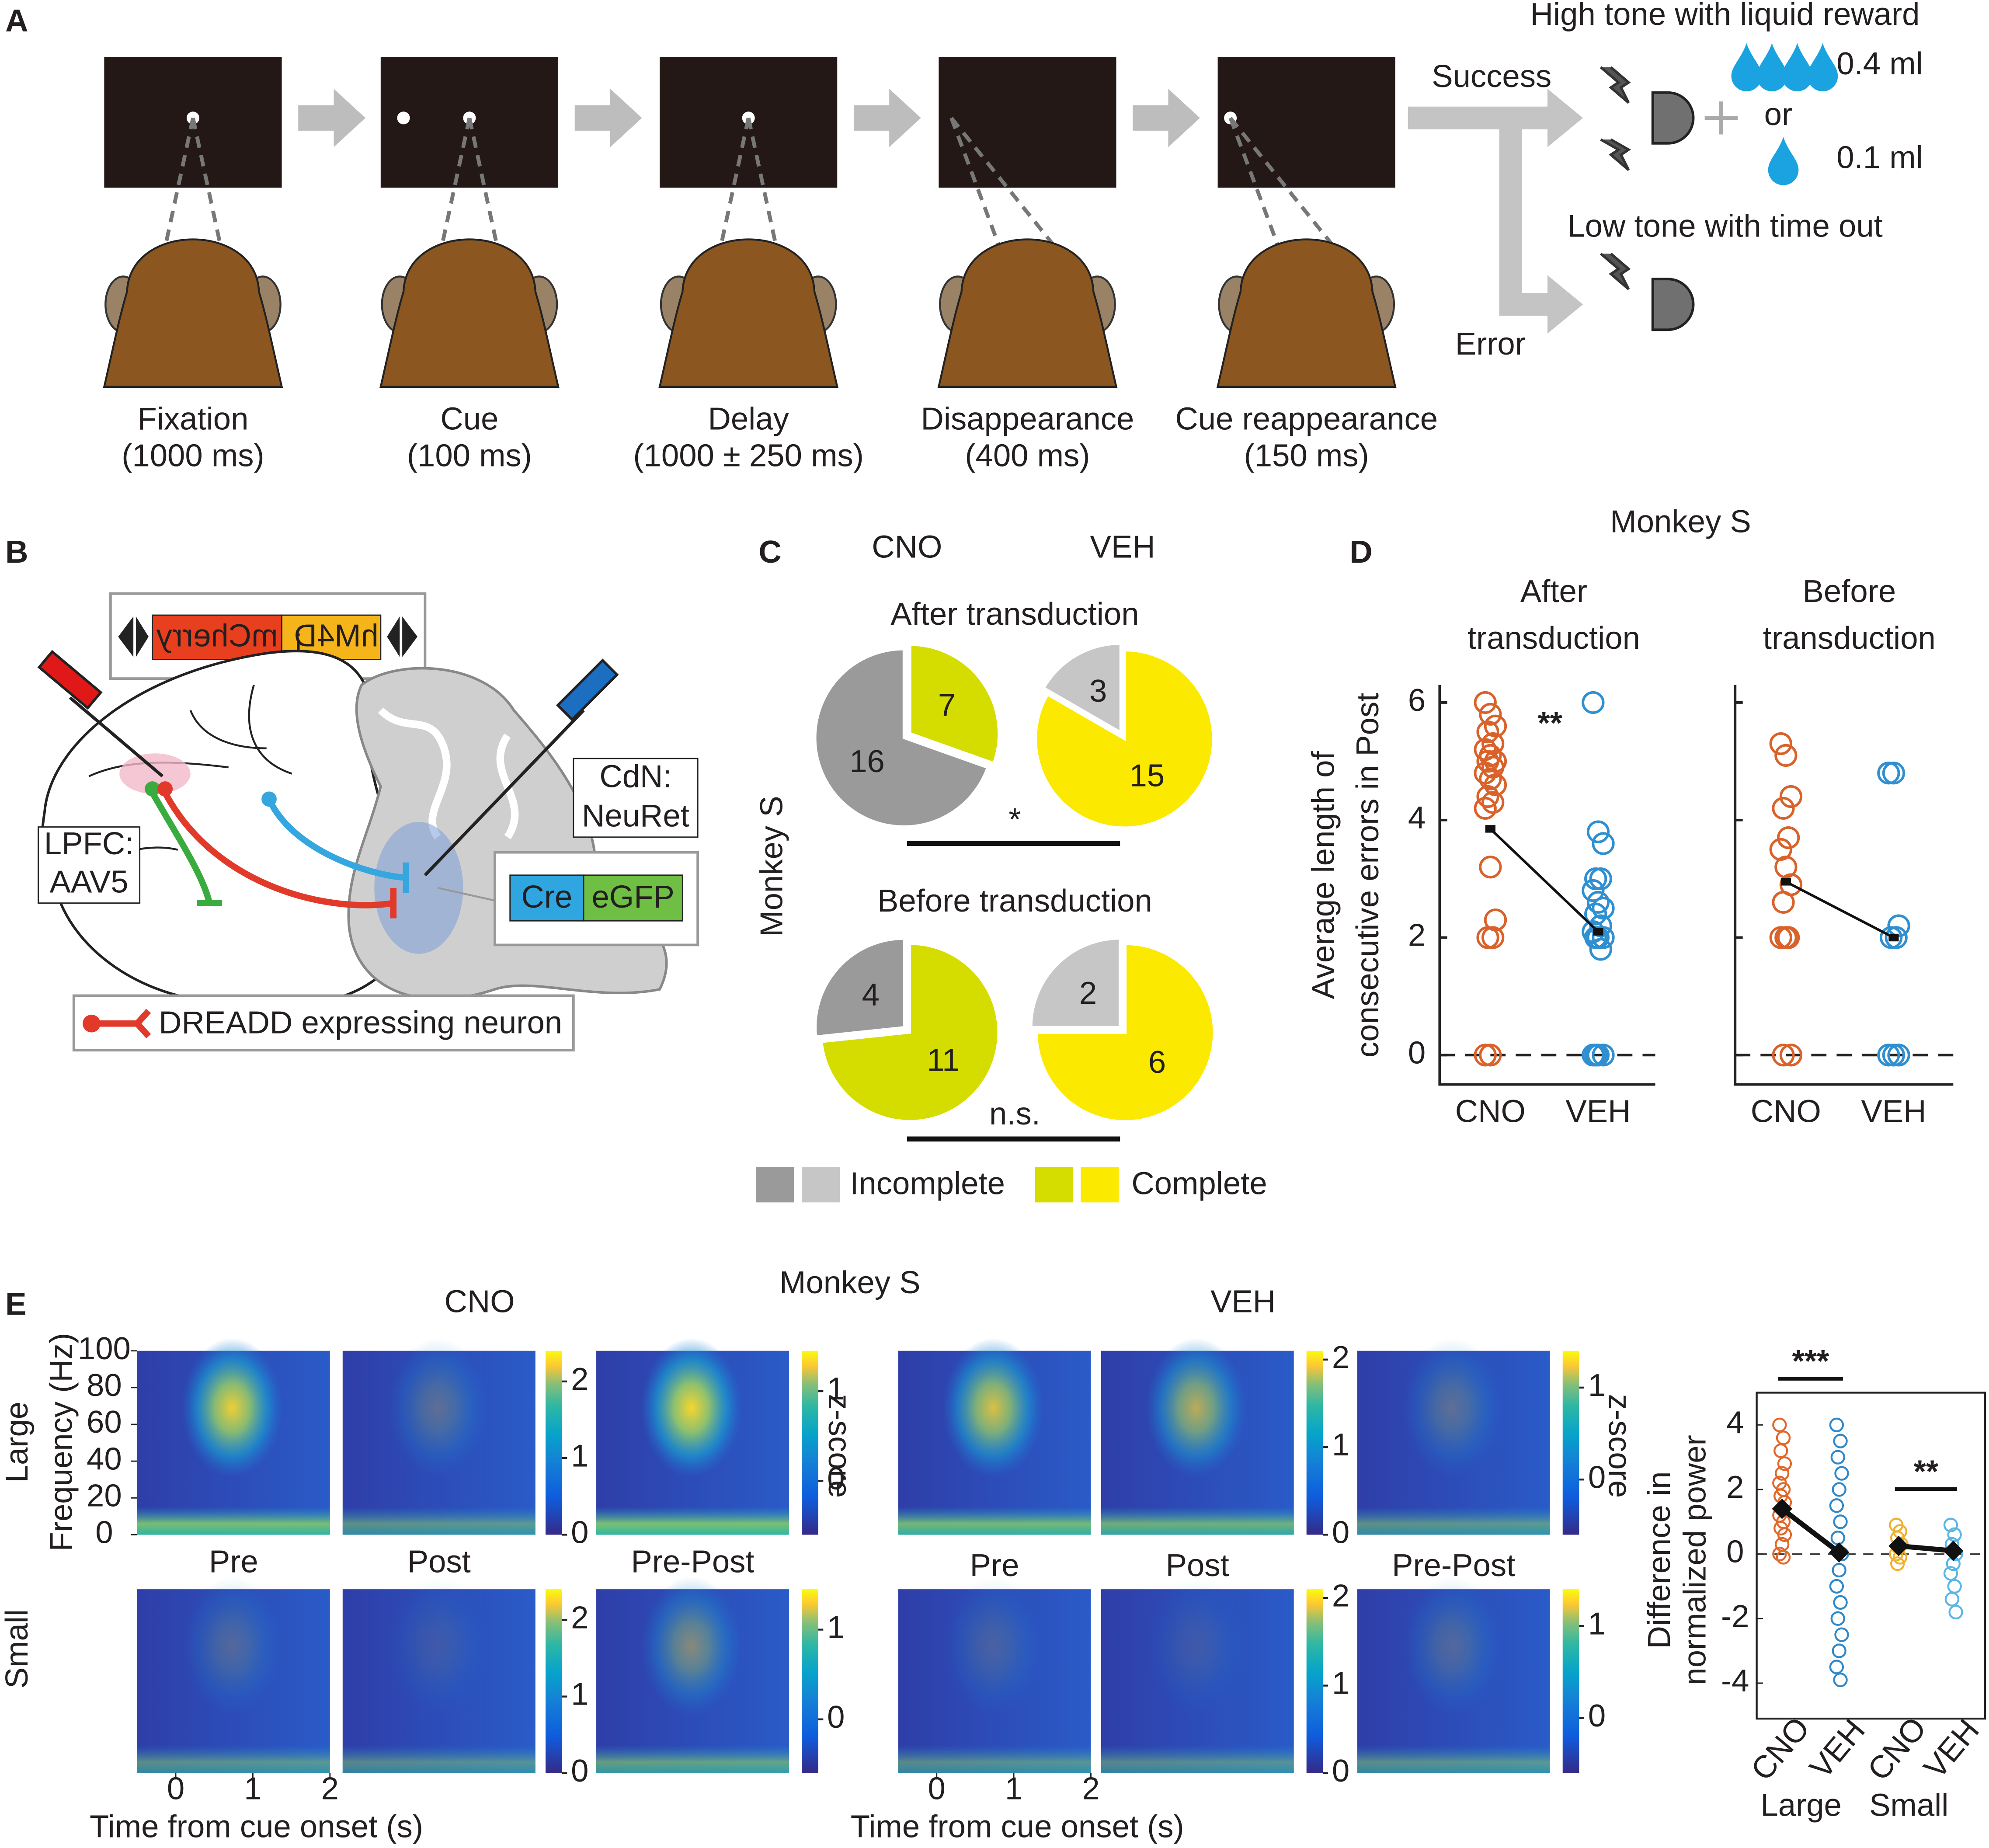  What do you see at coordinates (1014, 614) in the screenshot?
I see `row-title: After transduction` at bounding box center [1014, 614].